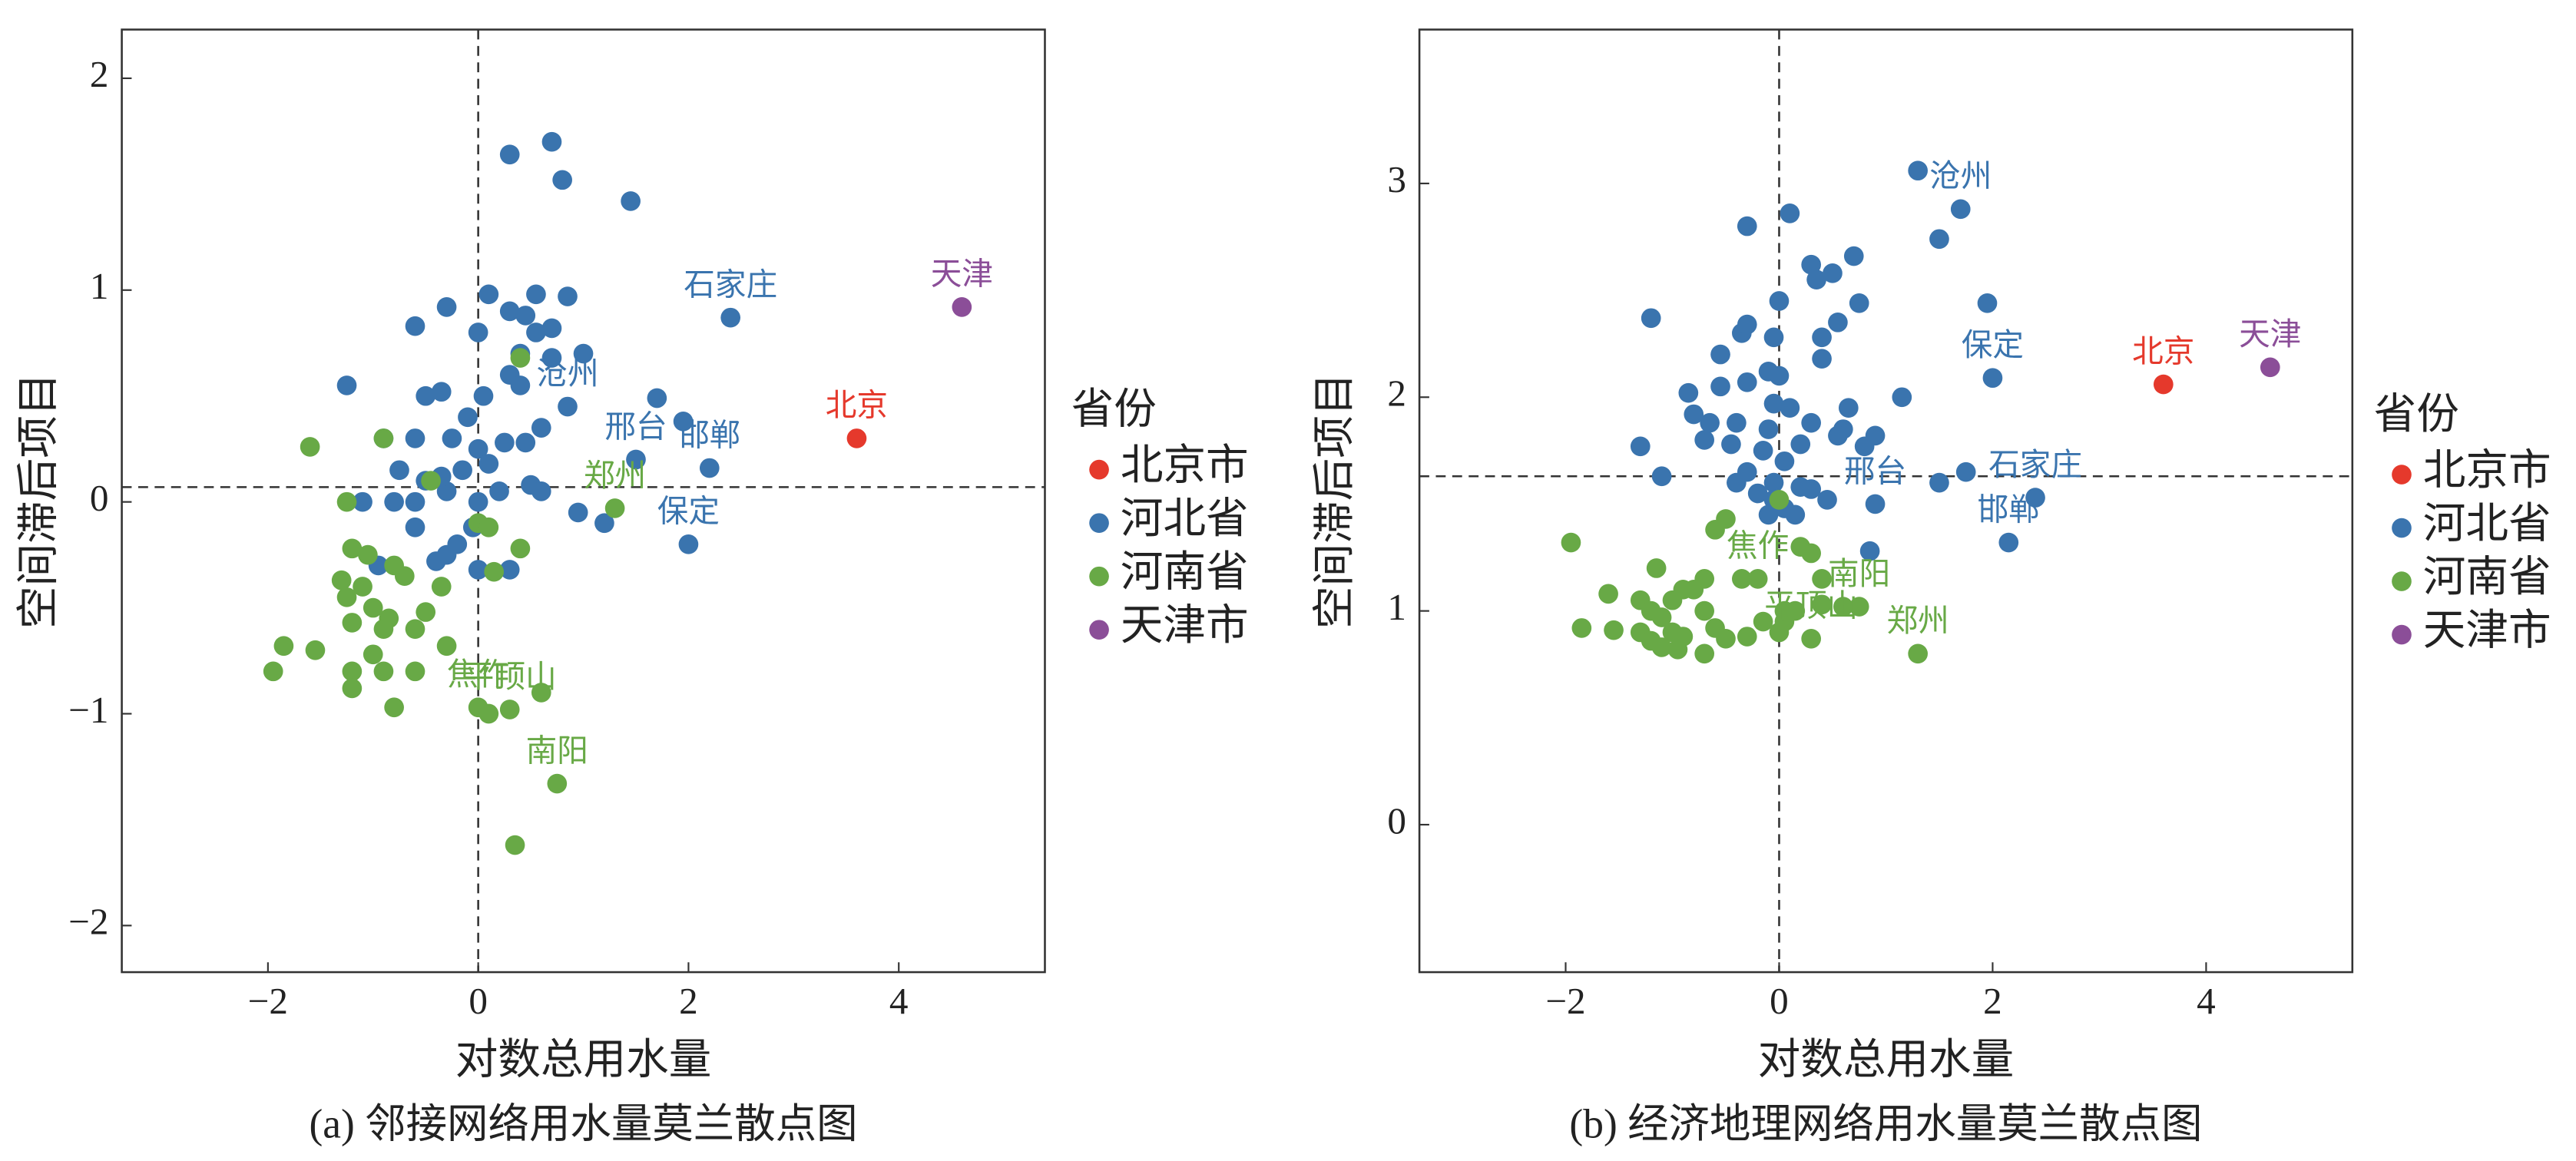  What do you see at coordinates (899, 1001) in the screenshot?
I see `x-tick-label: 4` at bounding box center [899, 1001].